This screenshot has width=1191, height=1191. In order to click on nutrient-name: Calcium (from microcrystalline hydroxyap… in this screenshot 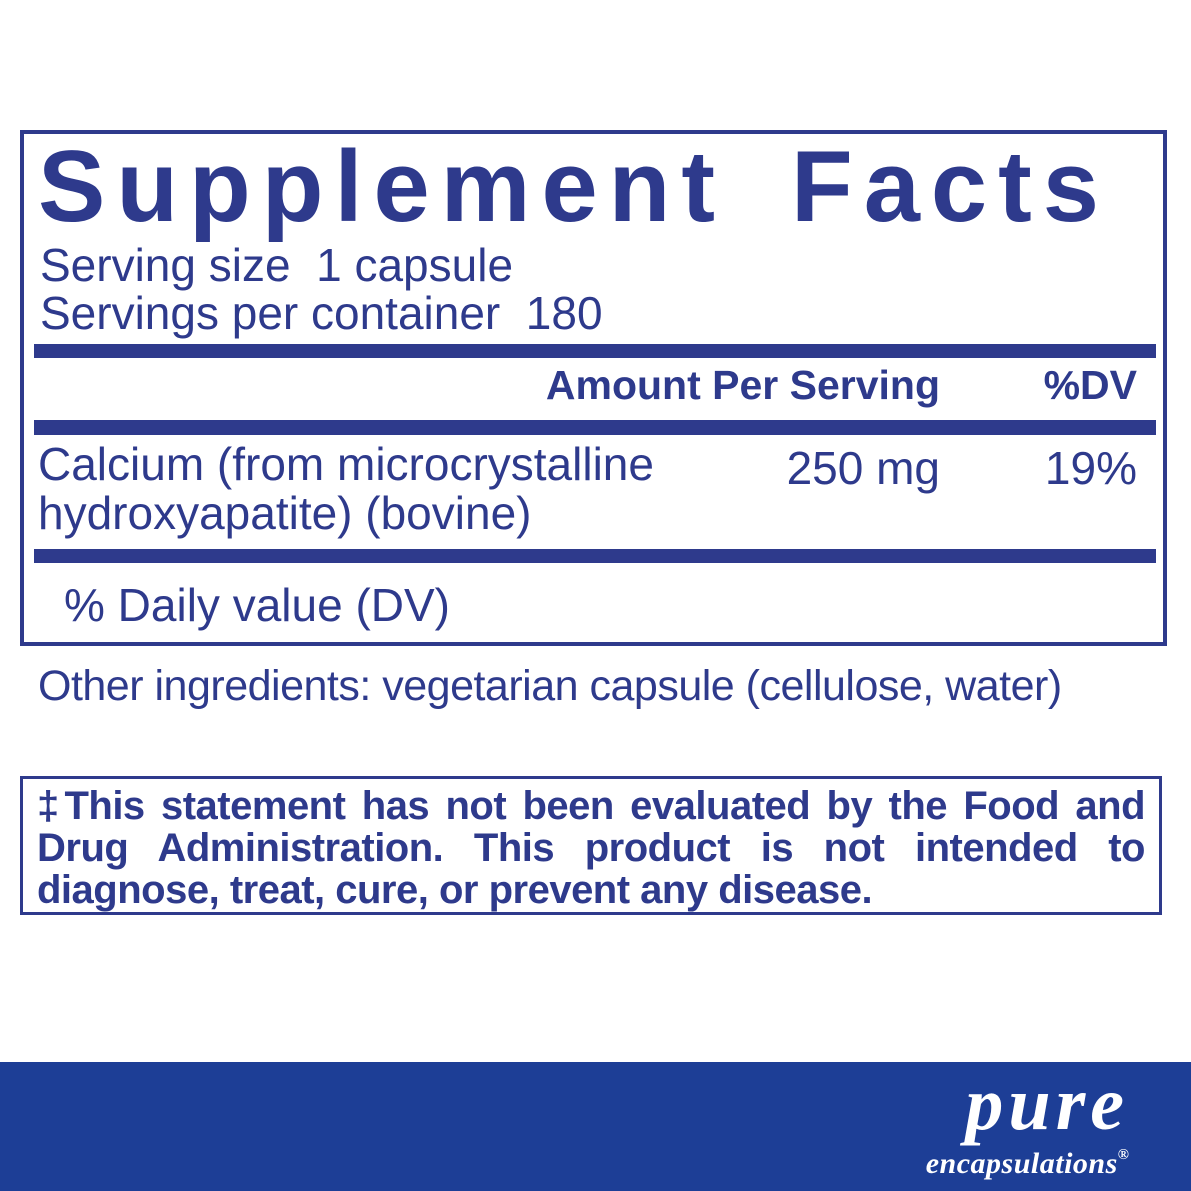, I will do `click(346, 488)`.